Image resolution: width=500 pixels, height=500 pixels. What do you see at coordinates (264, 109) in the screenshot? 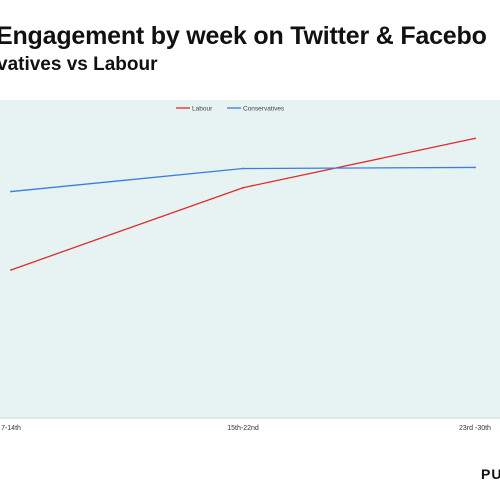
I see `legend-label: Conservatives` at bounding box center [264, 109].